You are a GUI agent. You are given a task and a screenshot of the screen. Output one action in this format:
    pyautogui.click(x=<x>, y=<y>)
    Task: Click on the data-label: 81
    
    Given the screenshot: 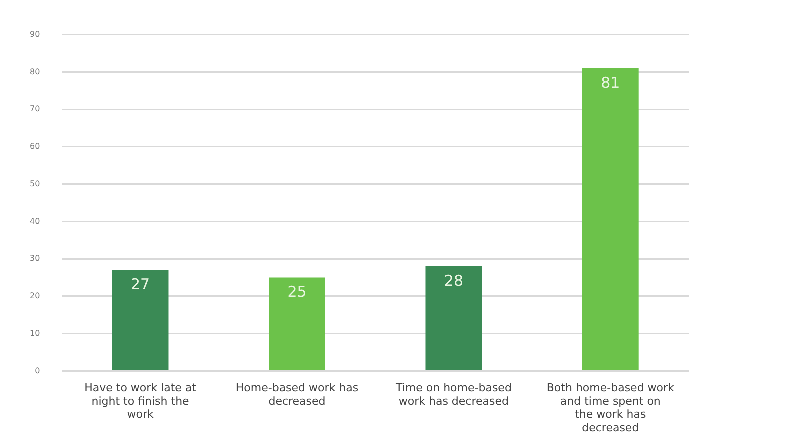 What is the action you would take?
    pyautogui.click(x=610, y=83)
    